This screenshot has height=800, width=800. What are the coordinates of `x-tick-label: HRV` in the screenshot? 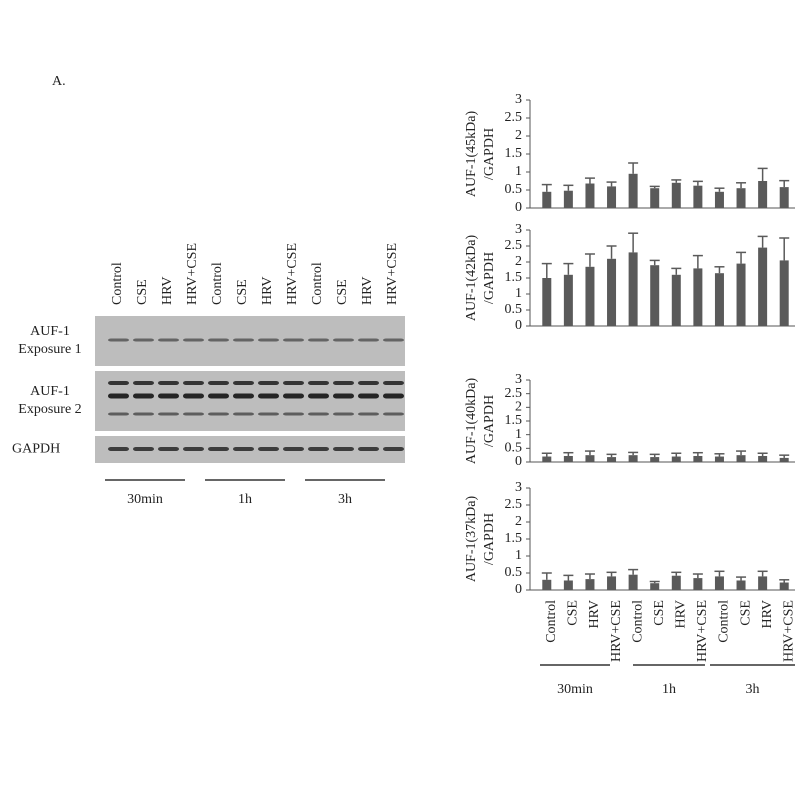 It's located at (767, 614).